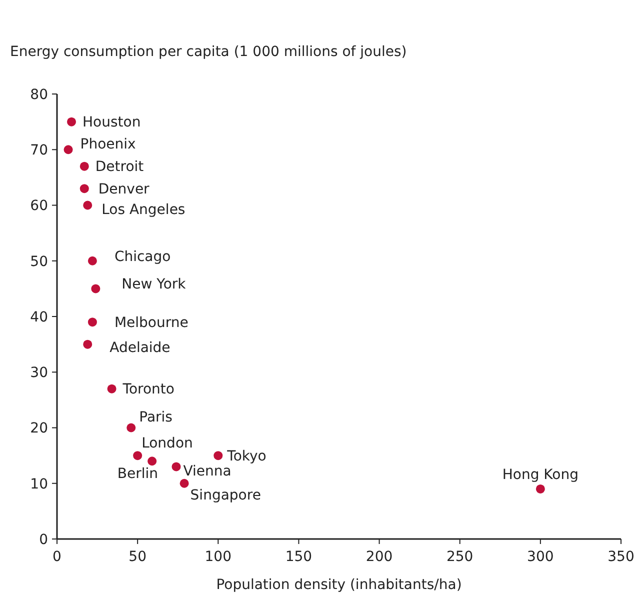 The width and height of the screenshot is (643, 605). I want to click on x-tick-label: 300, so click(540, 557).